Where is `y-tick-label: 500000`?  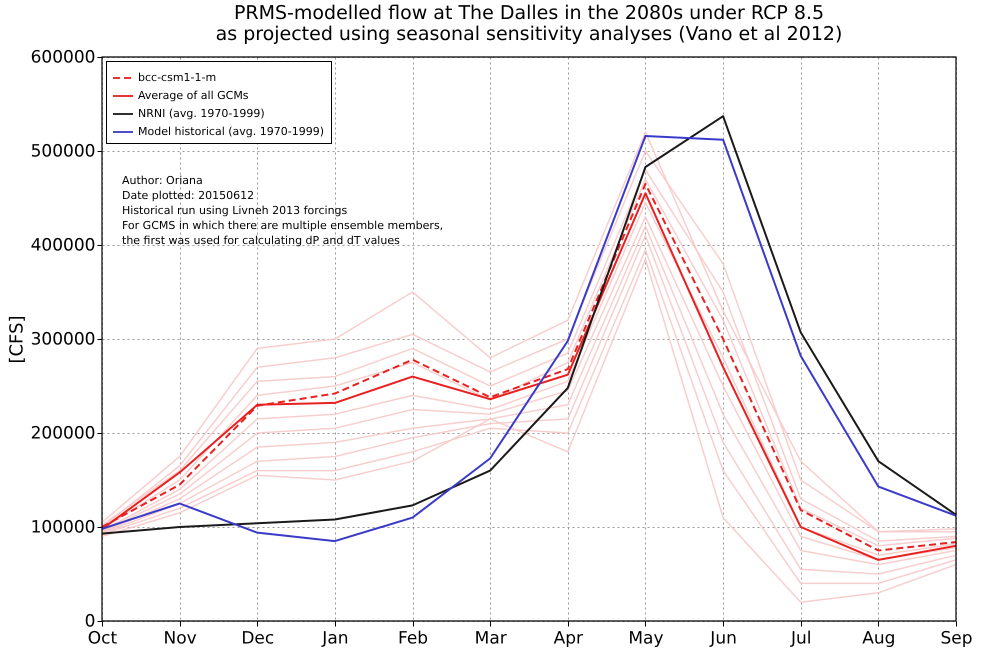 y-tick-label: 500000 is located at coordinates (63, 152).